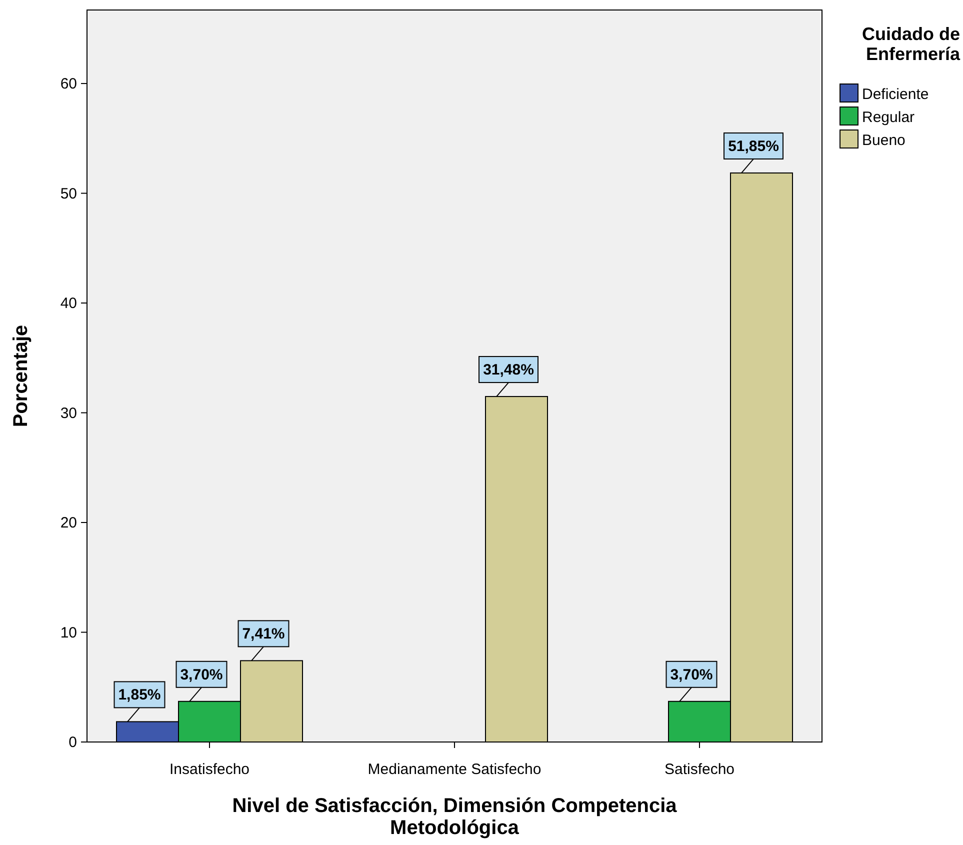 The image size is (963, 845). What do you see at coordinates (68, 413) in the screenshot?
I see `y-tick-label: 30` at bounding box center [68, 413].